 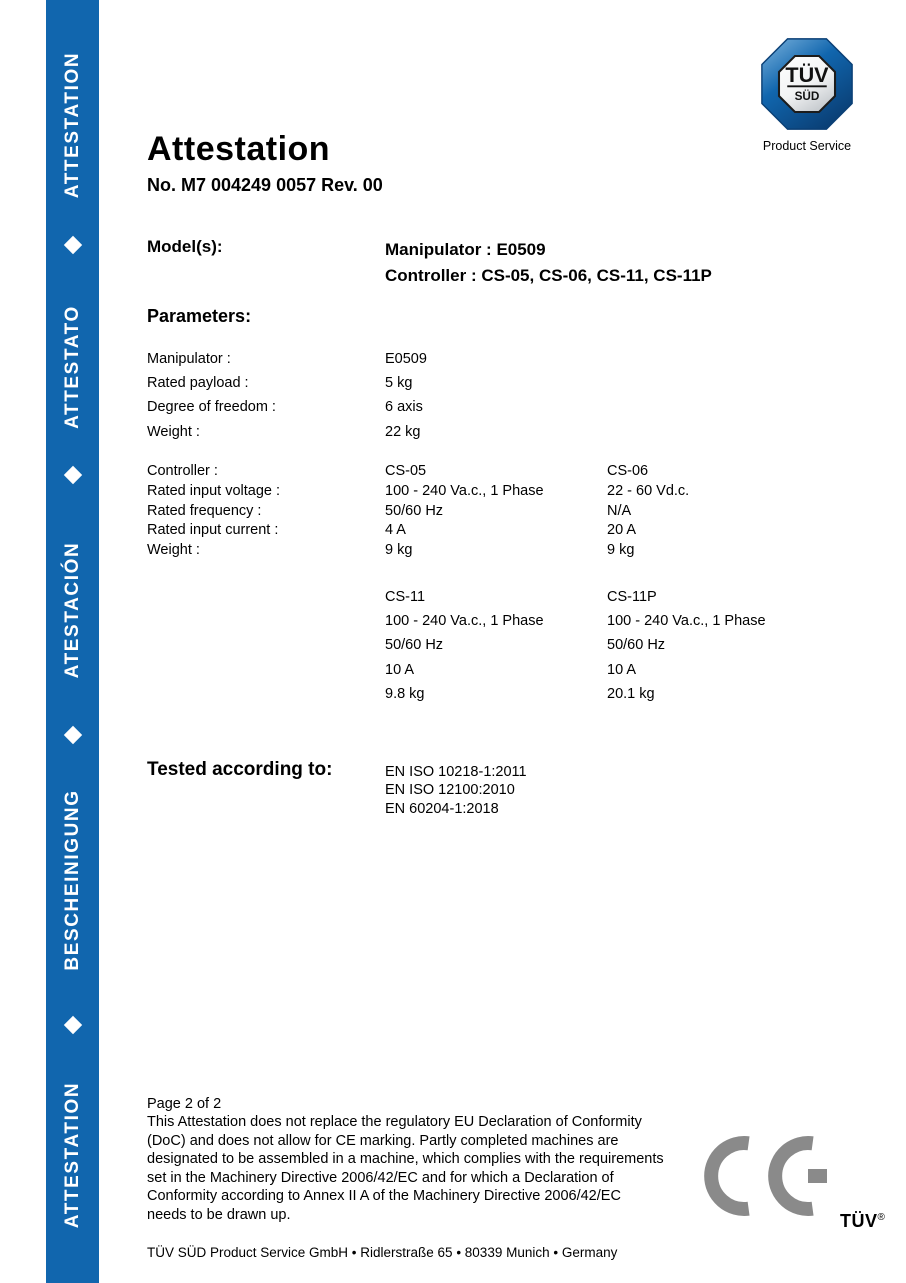 I want to click on table-row: Rated frequency : 50/60 Hz N/A, so click(x=418, y=513).